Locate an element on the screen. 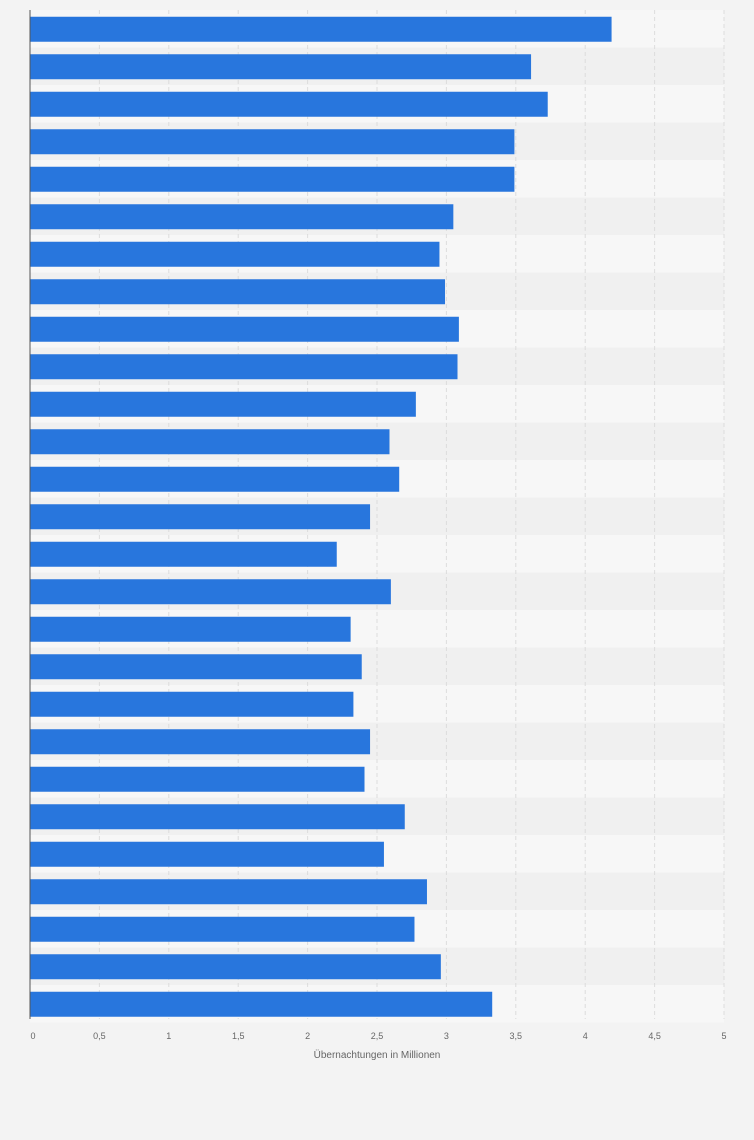 Image resolution: width=754 pixels, height=1140 pixels. x-tick-label: 2 is located at coordinates (307, 1036).